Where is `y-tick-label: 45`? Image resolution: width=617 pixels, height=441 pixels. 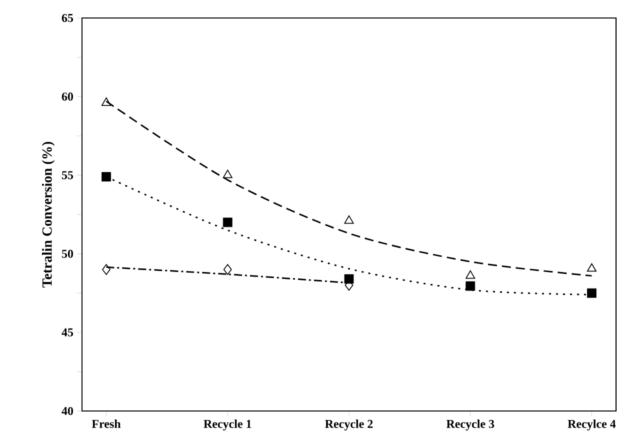
y-tick-label: 45 is located at coordinates (68, 332).